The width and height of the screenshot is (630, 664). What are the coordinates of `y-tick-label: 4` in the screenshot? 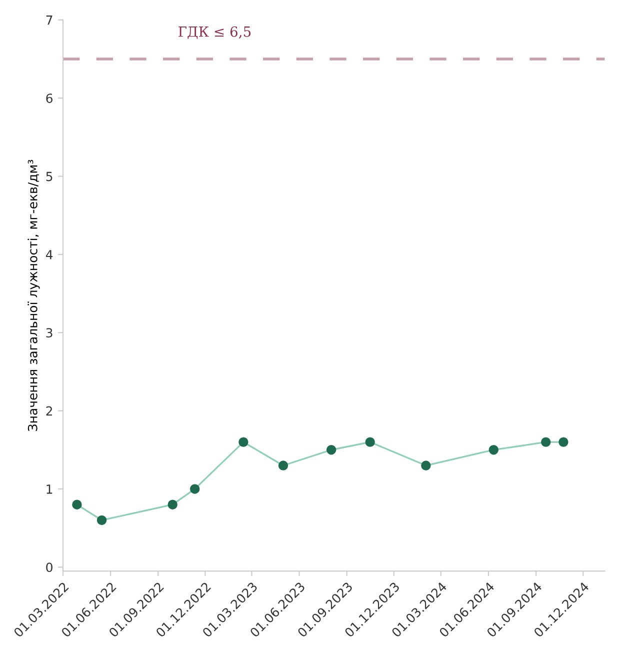 It's located at (49, 255).